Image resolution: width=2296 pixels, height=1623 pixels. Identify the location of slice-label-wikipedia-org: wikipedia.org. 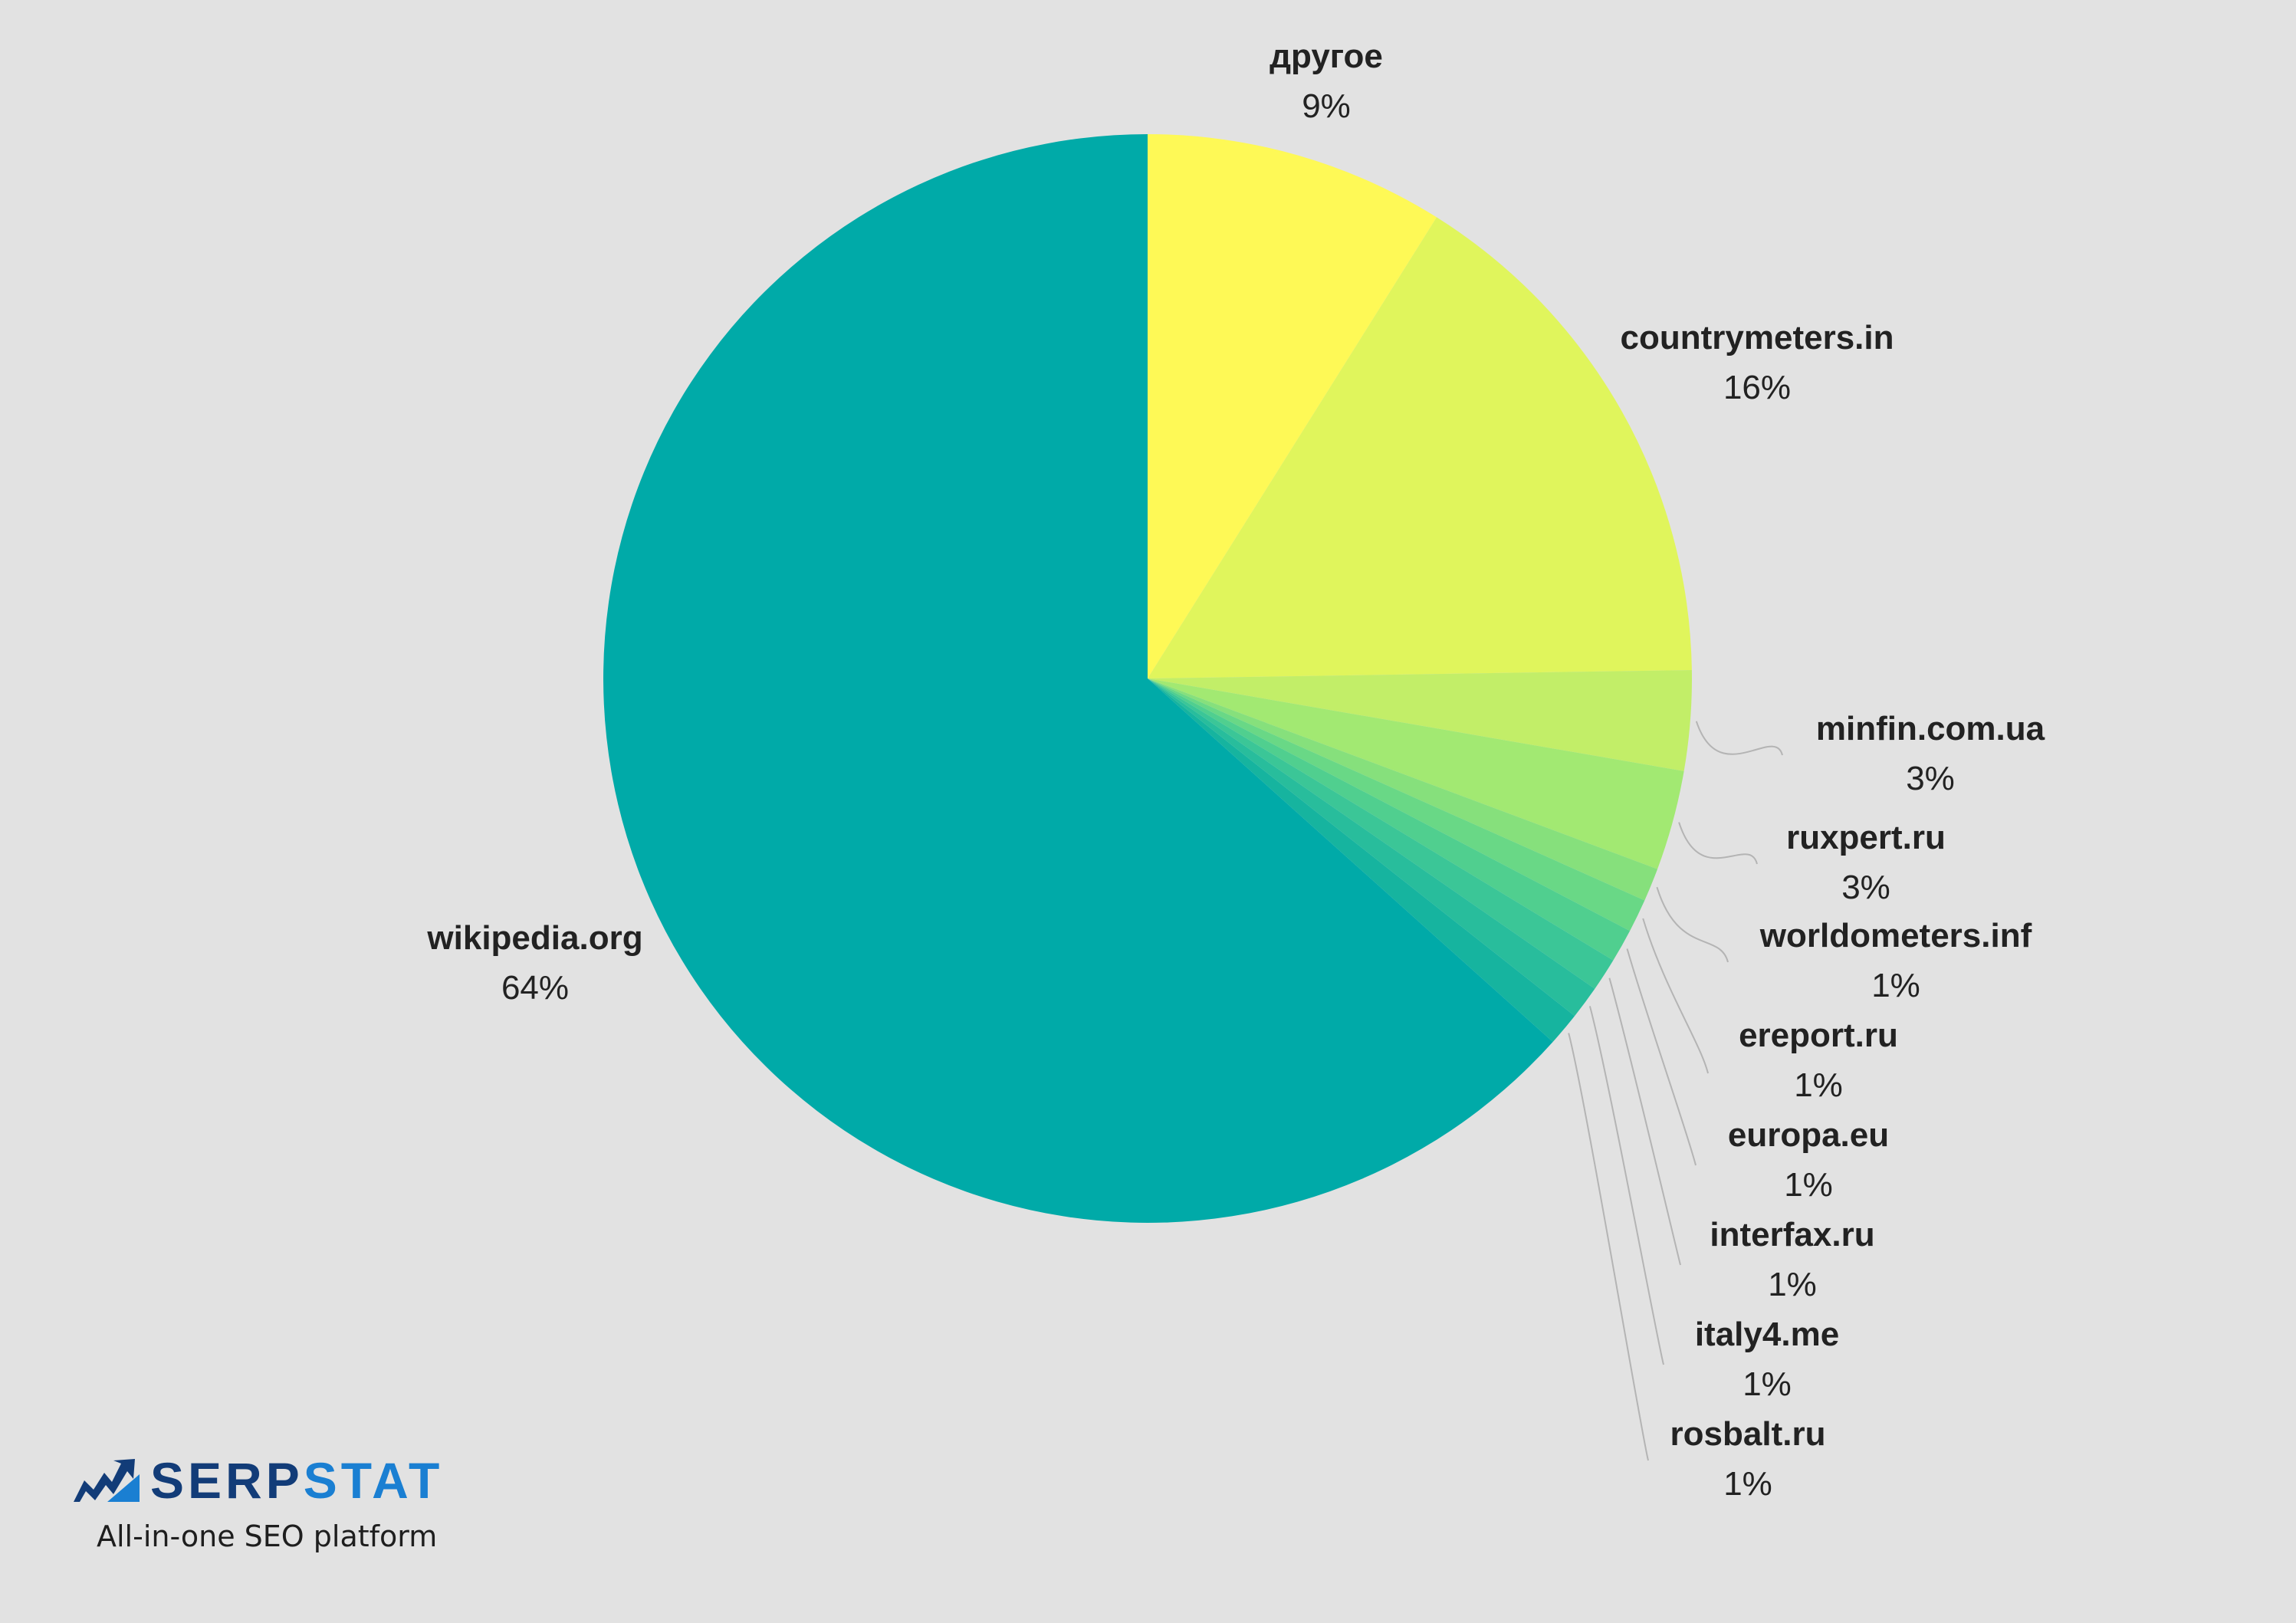
(534, 938).